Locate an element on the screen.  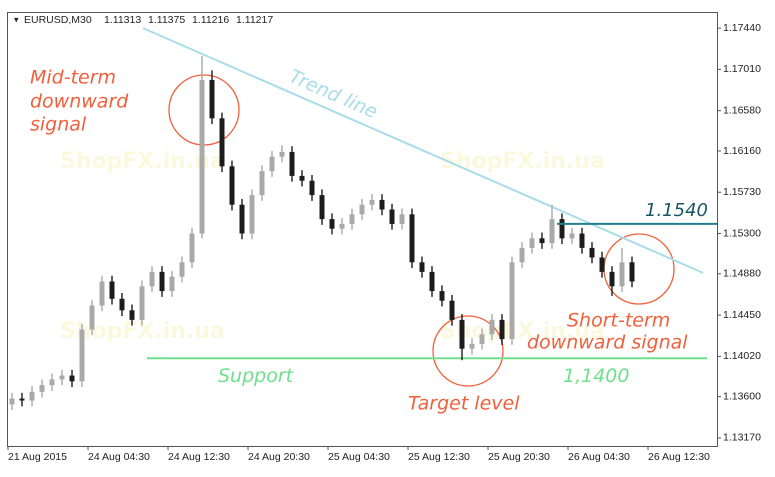
y-tick-label: 1.14450 is located at coordinates (742, 315).